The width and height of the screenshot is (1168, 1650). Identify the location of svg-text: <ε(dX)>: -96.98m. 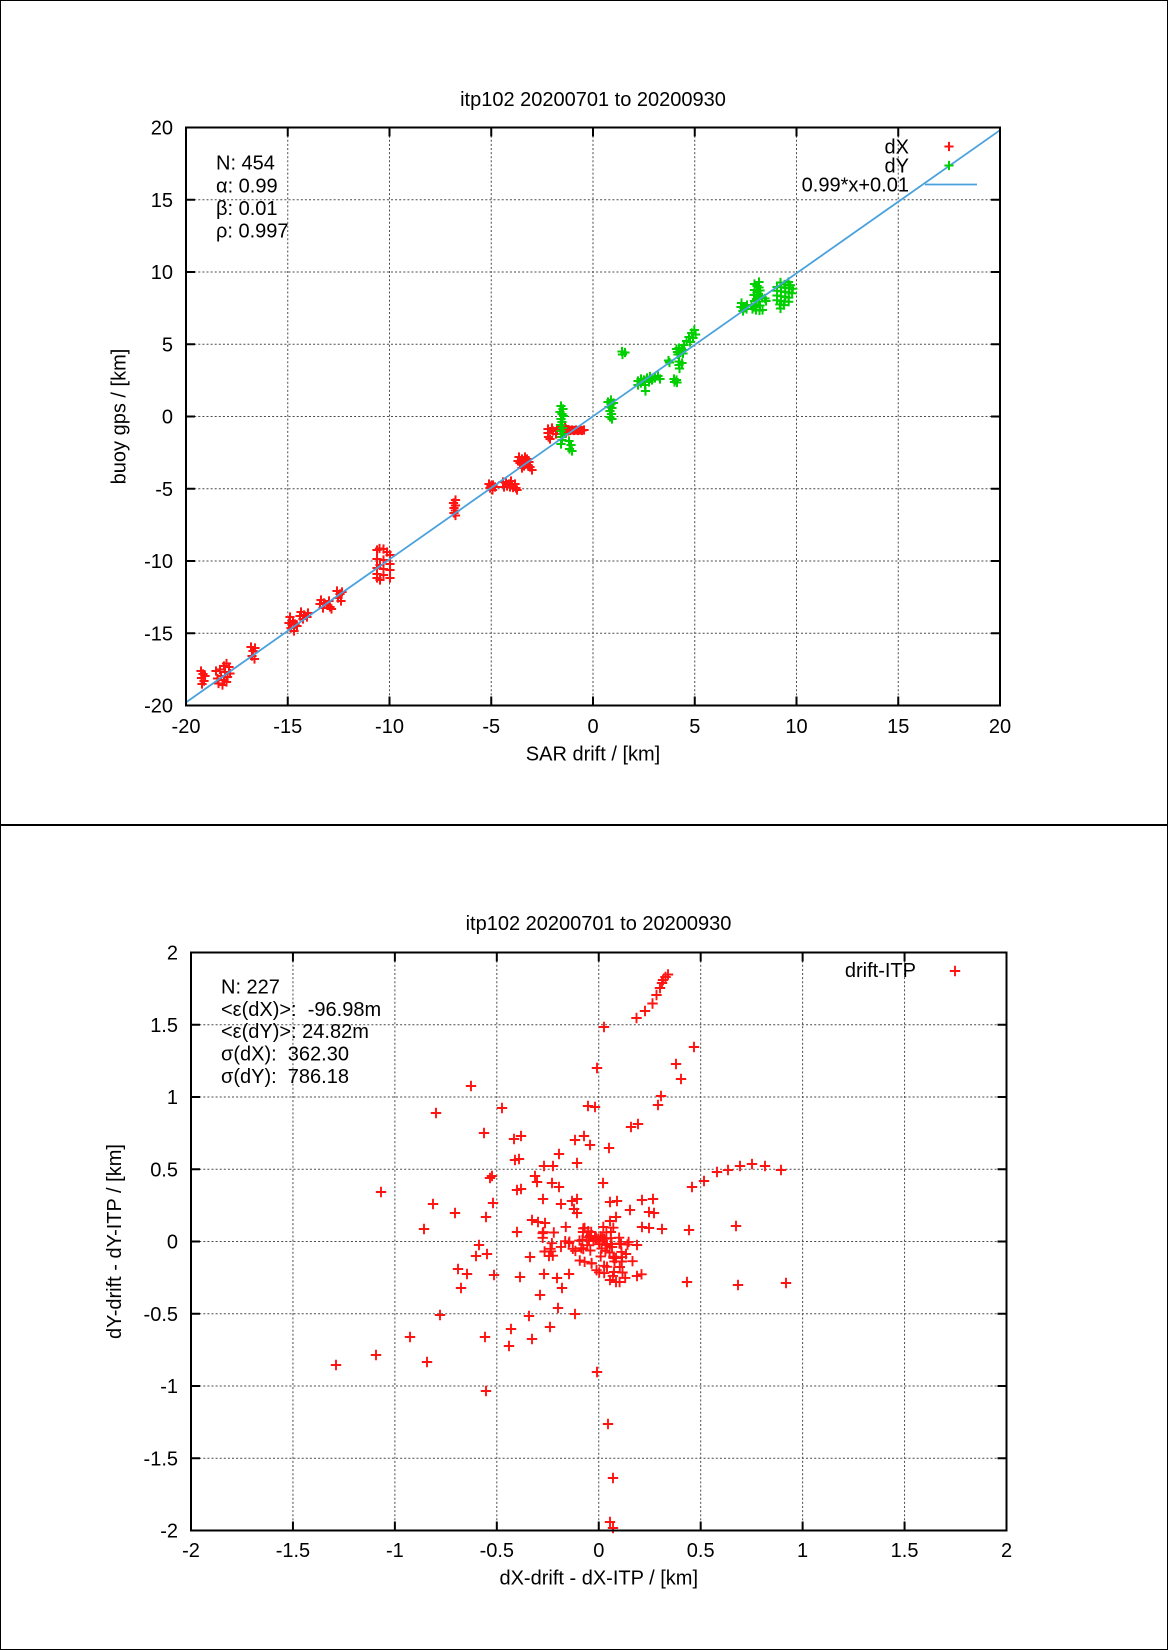
(301, 1010).